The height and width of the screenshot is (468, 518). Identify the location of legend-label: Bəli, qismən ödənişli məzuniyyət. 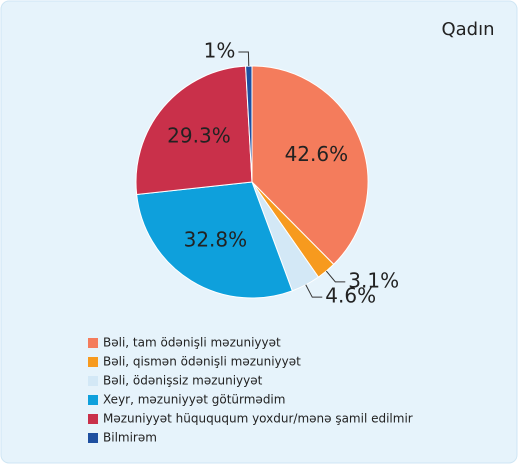
(202, 362).